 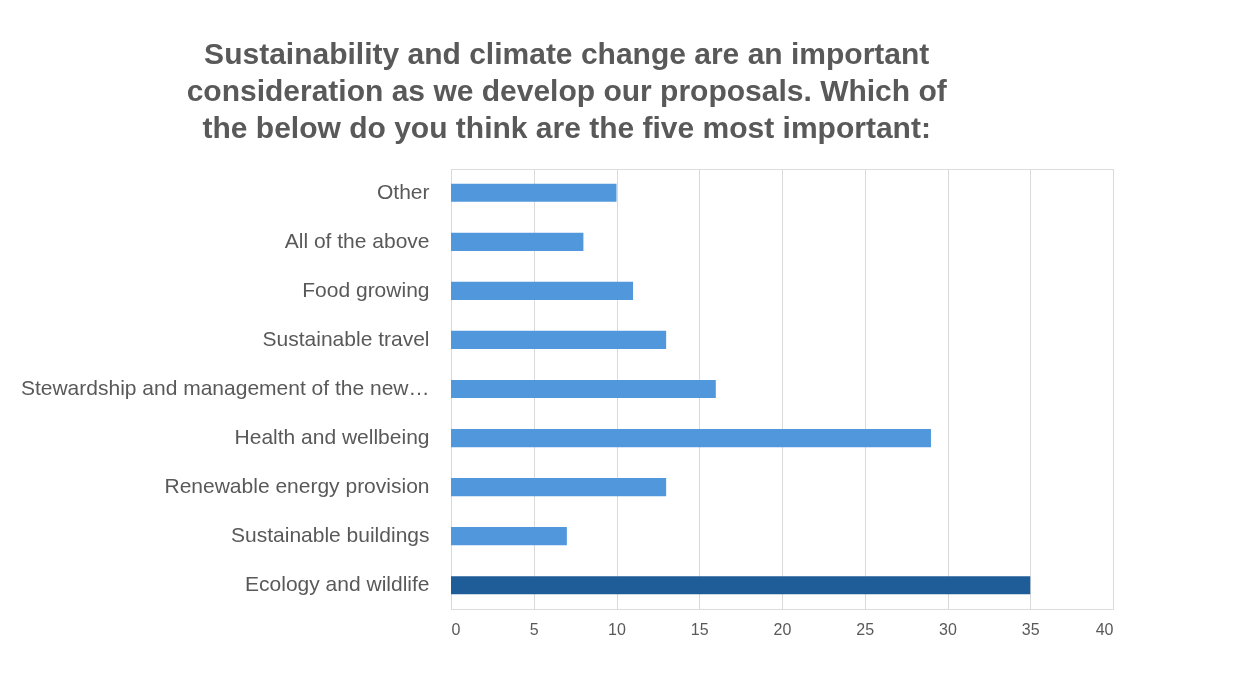 I want to click on y-tick-label: Health and wellbeing, so click(x=332, y=437).